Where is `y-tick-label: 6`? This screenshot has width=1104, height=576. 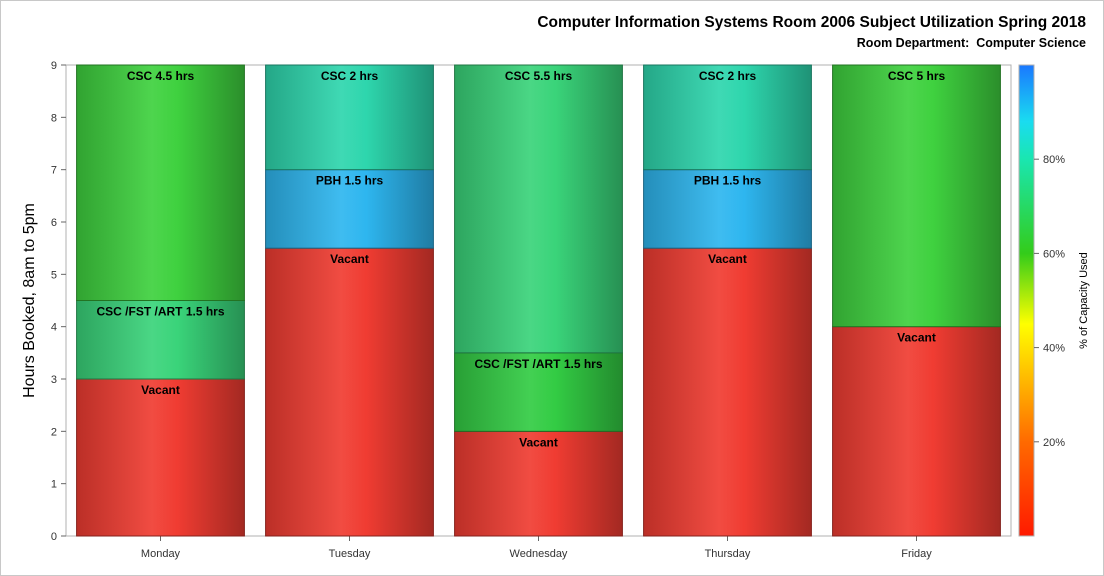 y-tick-label: 6 is located at coordinates (54, 223).